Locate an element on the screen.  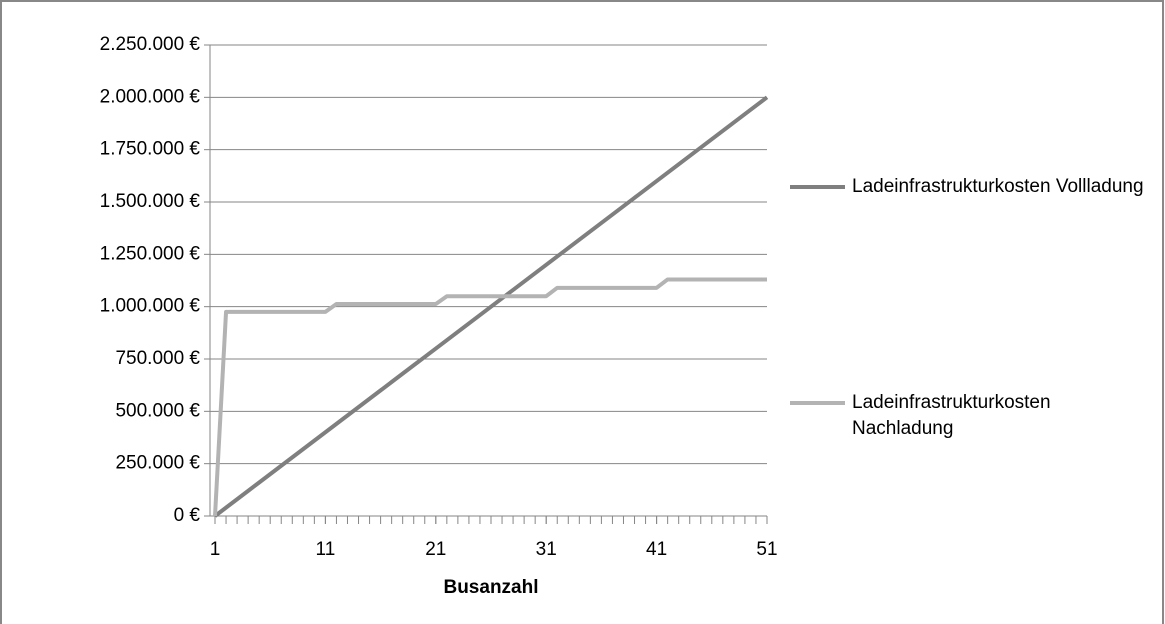
x-tick-label: 41 is located at coordinates (656, 549).